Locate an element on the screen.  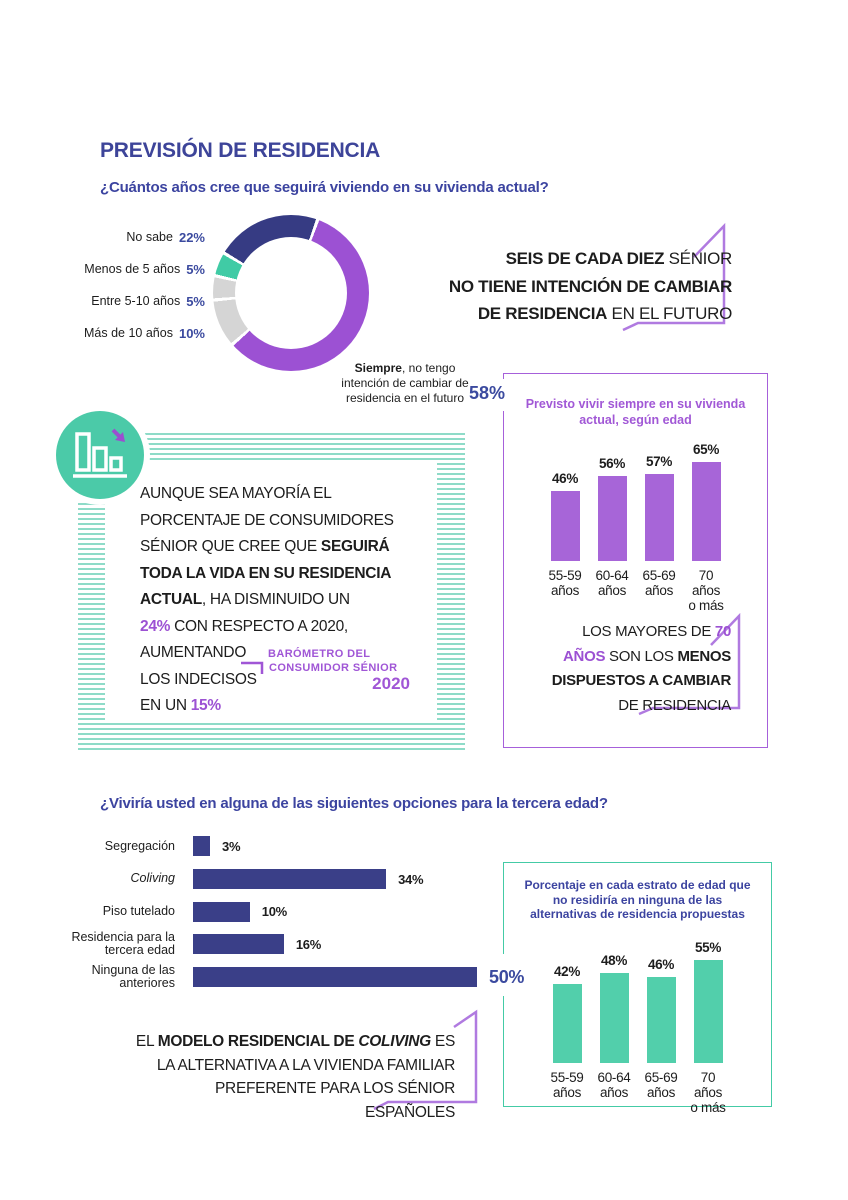
highlight-24pct: 24% is located at coordinates (155, 626).